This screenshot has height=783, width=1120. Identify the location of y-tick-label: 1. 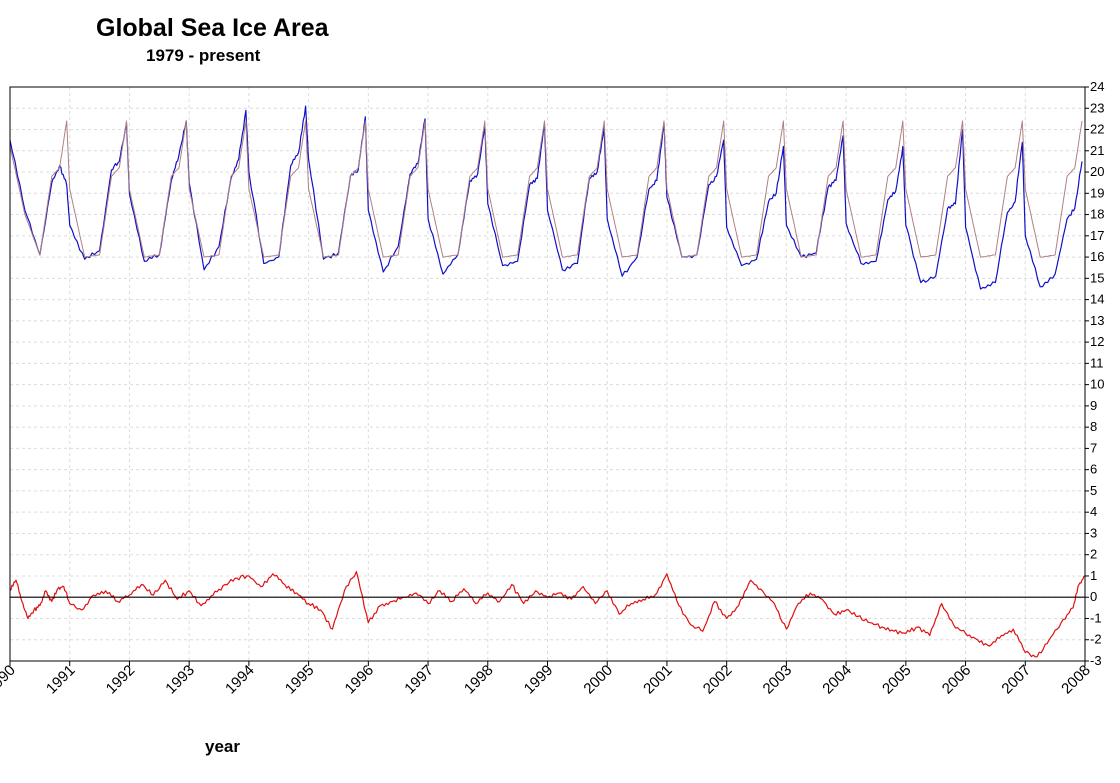
(1093, 575).